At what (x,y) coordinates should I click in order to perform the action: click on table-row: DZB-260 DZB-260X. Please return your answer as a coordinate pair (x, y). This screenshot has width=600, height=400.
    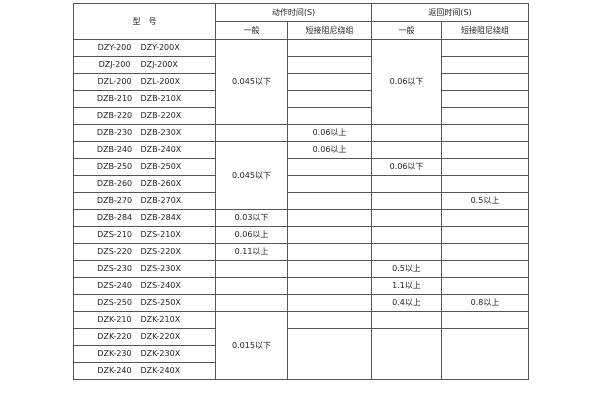
    Looking at the image, I should click on (301, 184).